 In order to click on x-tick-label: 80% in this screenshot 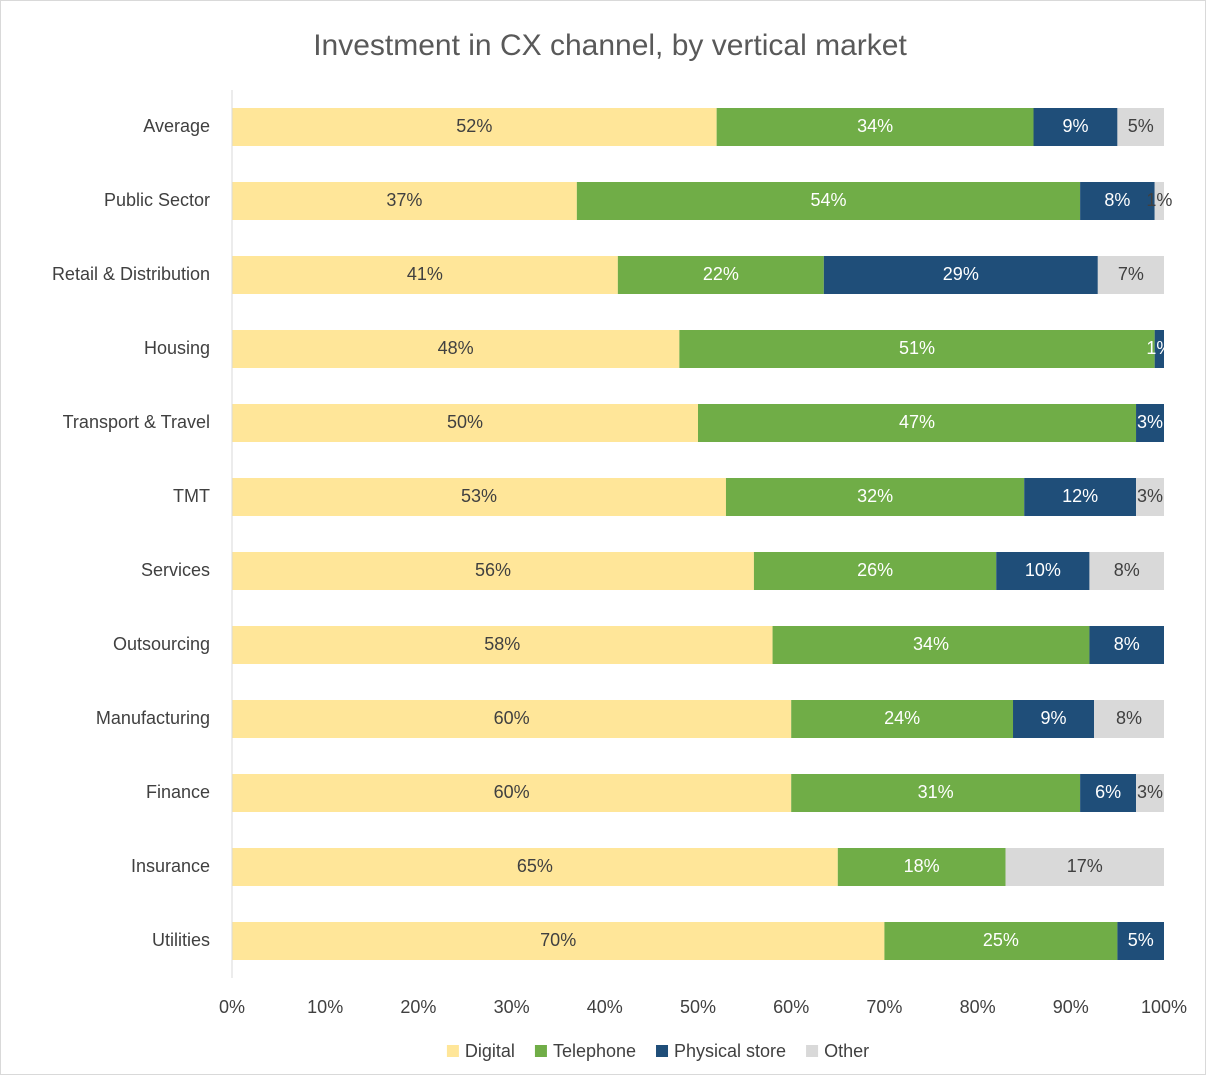, I will do `click(978, 1007)`.